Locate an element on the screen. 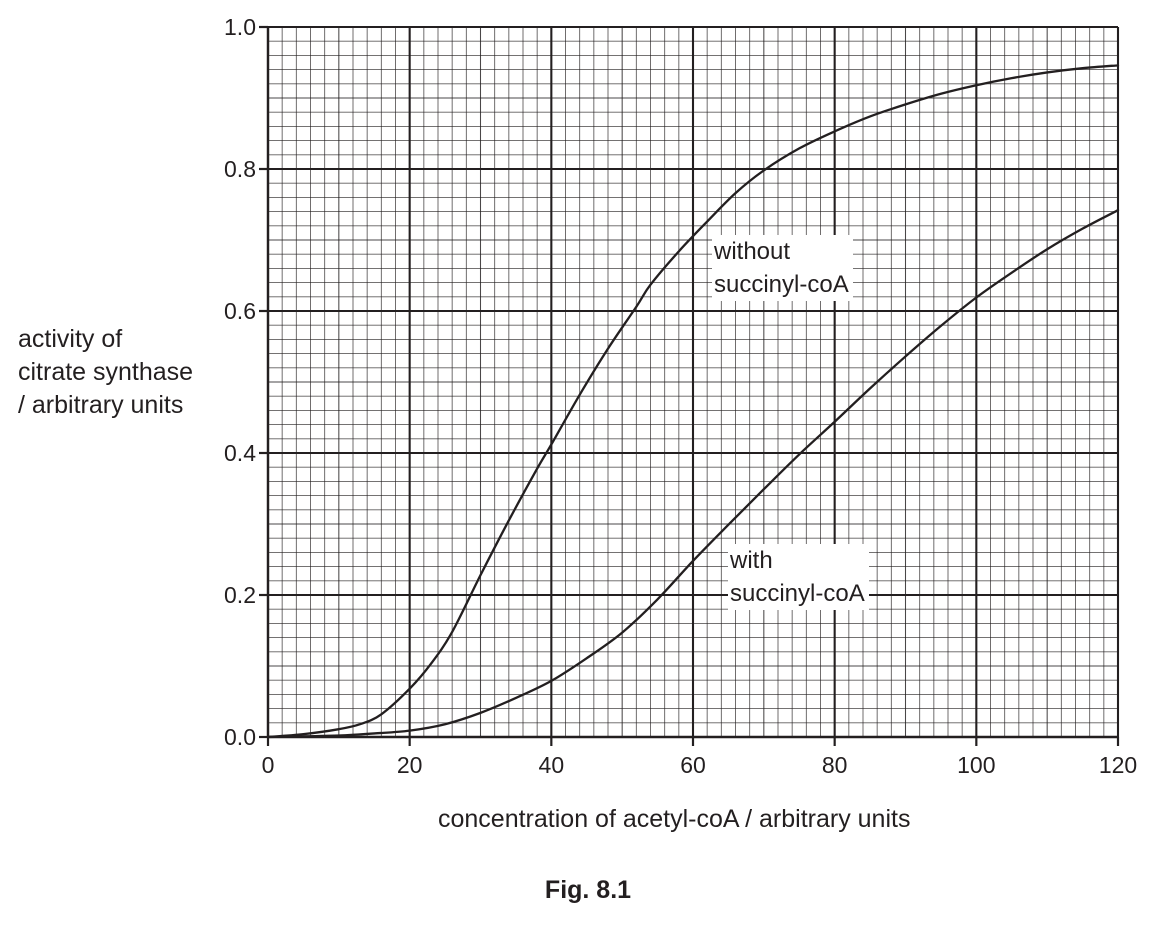 Image resolution: width=1176 pixels, height=925 pixels. x-tick-label: 0 is located at coordinates (268, 765).